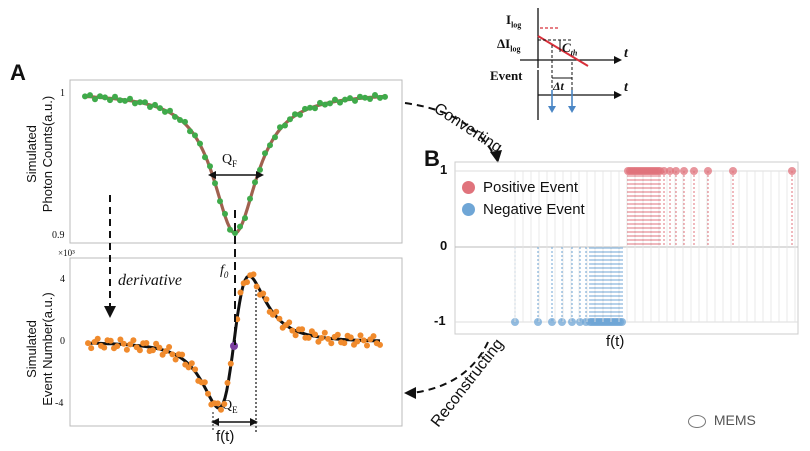 The height and width of the screenshot is (451, 810). I want to click on watermark: MEMS, so click(722, 420).